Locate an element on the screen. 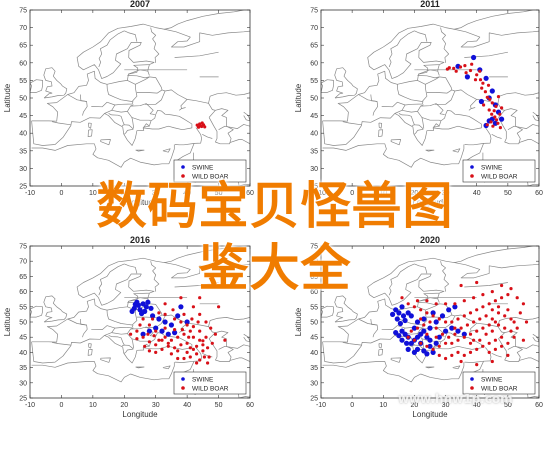  y-tick-label: 70 is located at coordinates (23, 28).